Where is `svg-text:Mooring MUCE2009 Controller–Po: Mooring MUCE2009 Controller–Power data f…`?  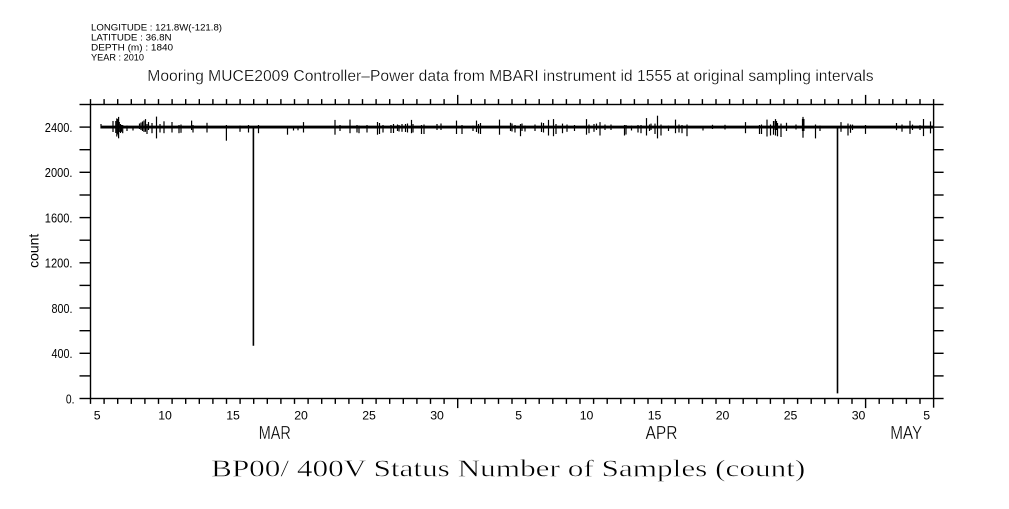
svg-text:Mooring MUCE2009 Controller–Po: Mooring MUCE2009 Controller–Power data f… is located at coordinates (510, 76).